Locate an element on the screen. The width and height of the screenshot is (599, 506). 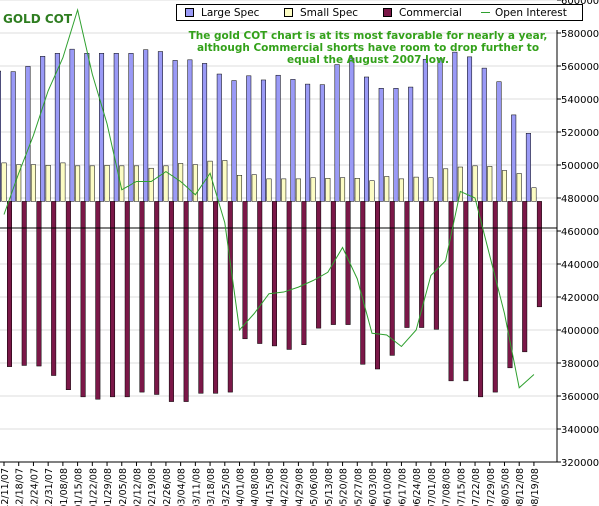
x-tick-label: 05/13/08 is located at coordinates (329, 487).